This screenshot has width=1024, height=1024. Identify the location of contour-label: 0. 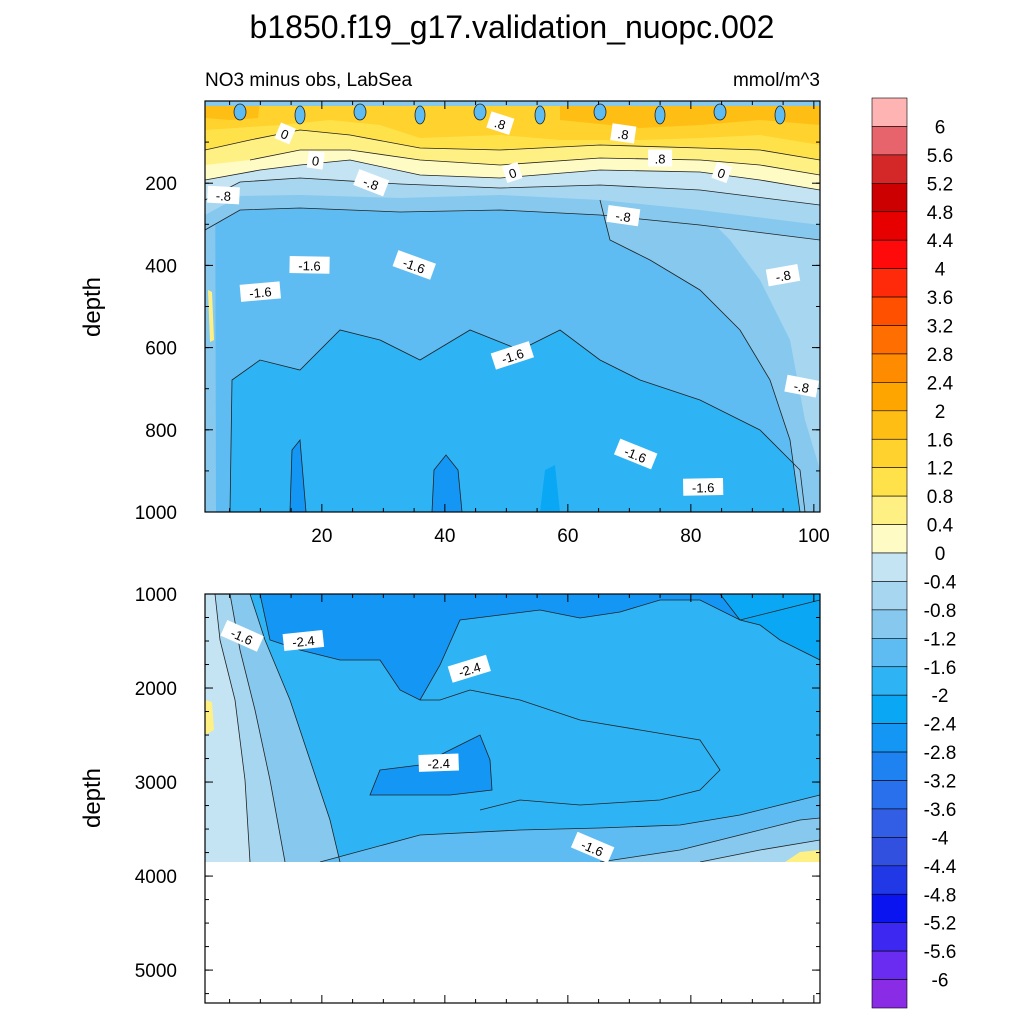
(722, 172).